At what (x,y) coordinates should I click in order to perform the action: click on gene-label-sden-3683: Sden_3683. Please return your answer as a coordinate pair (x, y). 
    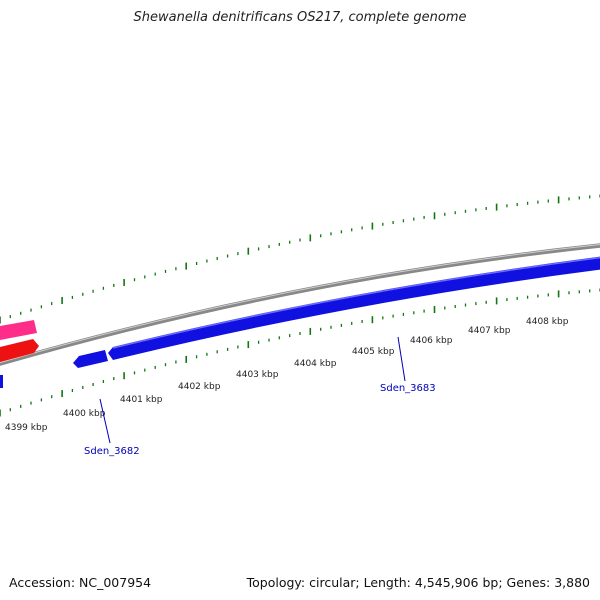
    Looking at the image, I should click on (408, 388).